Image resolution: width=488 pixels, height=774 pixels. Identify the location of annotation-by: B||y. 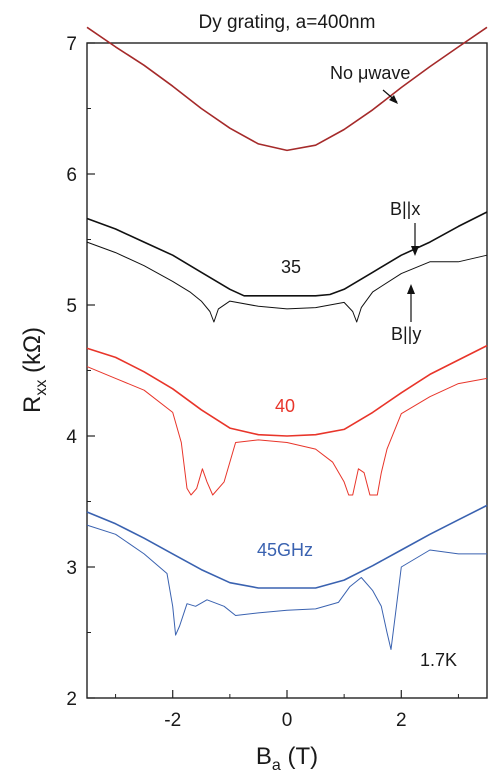
(406, 334).